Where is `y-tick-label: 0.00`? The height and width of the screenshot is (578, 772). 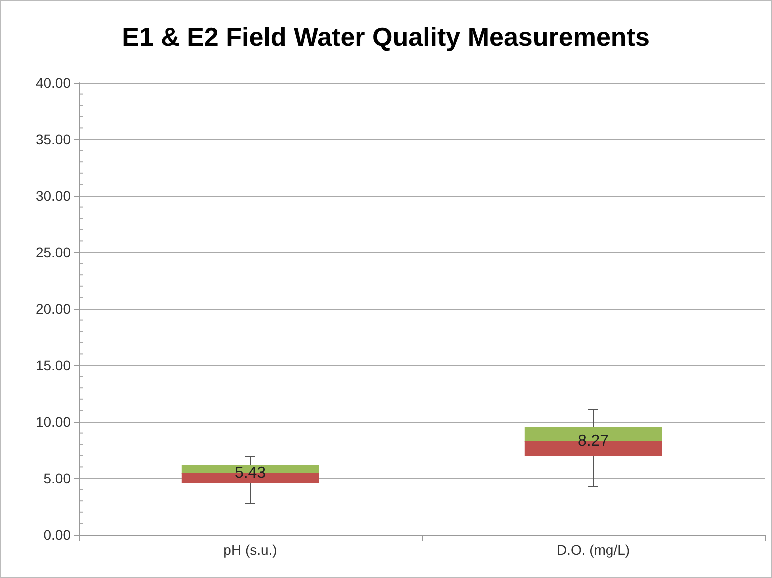
y-tick-label: 0.00 is located at coordinates (58, 535).